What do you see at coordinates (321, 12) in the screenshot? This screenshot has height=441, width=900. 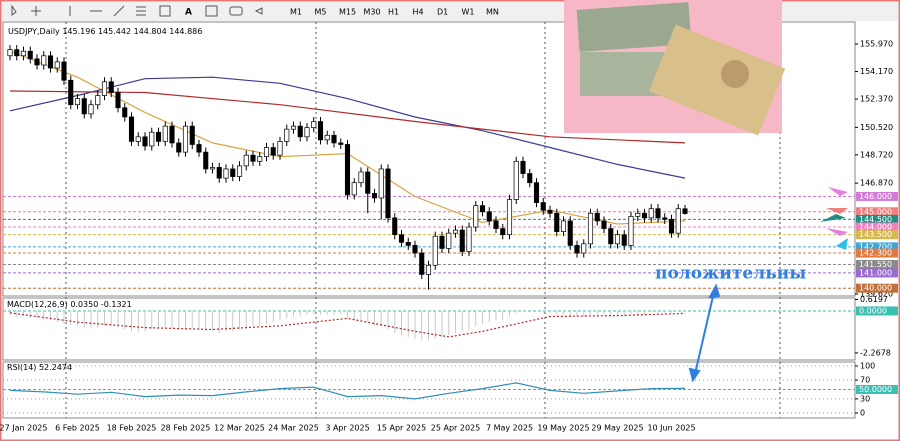 I see `timeframe-button: M5` at bounding box center [321, 12].